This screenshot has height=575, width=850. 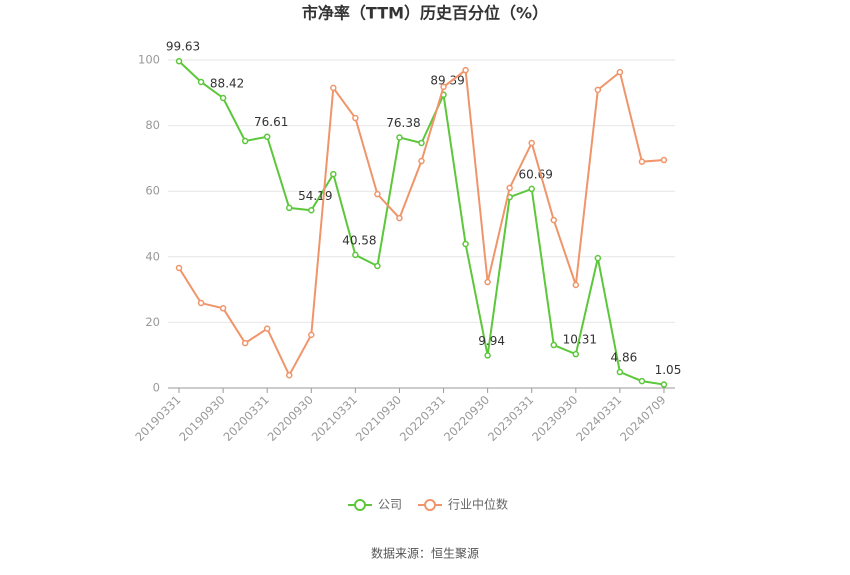 I want to click on y-tick-label: 60, so click(x=152, y=191).